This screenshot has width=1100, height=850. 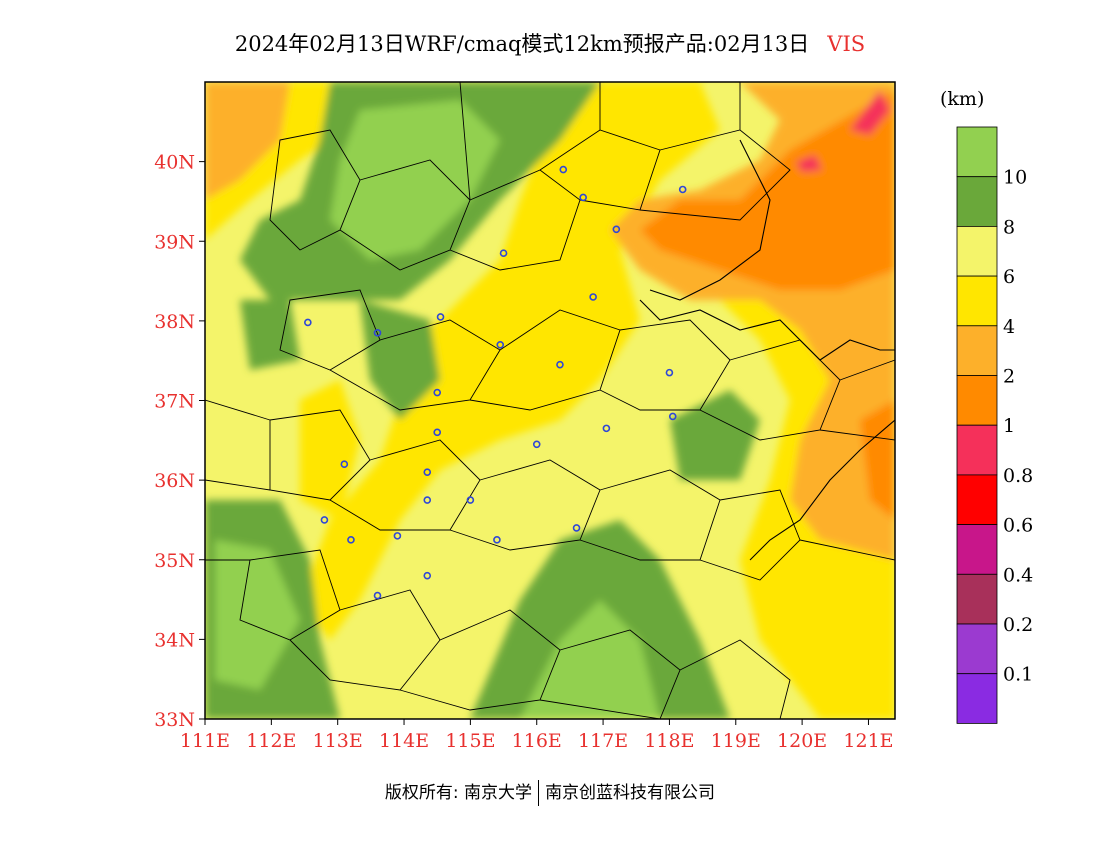 What do you see at coordinates (174, 561) in the screenshot?
I see `lat-tick-label: 35N` at bounding box center [174, 561].